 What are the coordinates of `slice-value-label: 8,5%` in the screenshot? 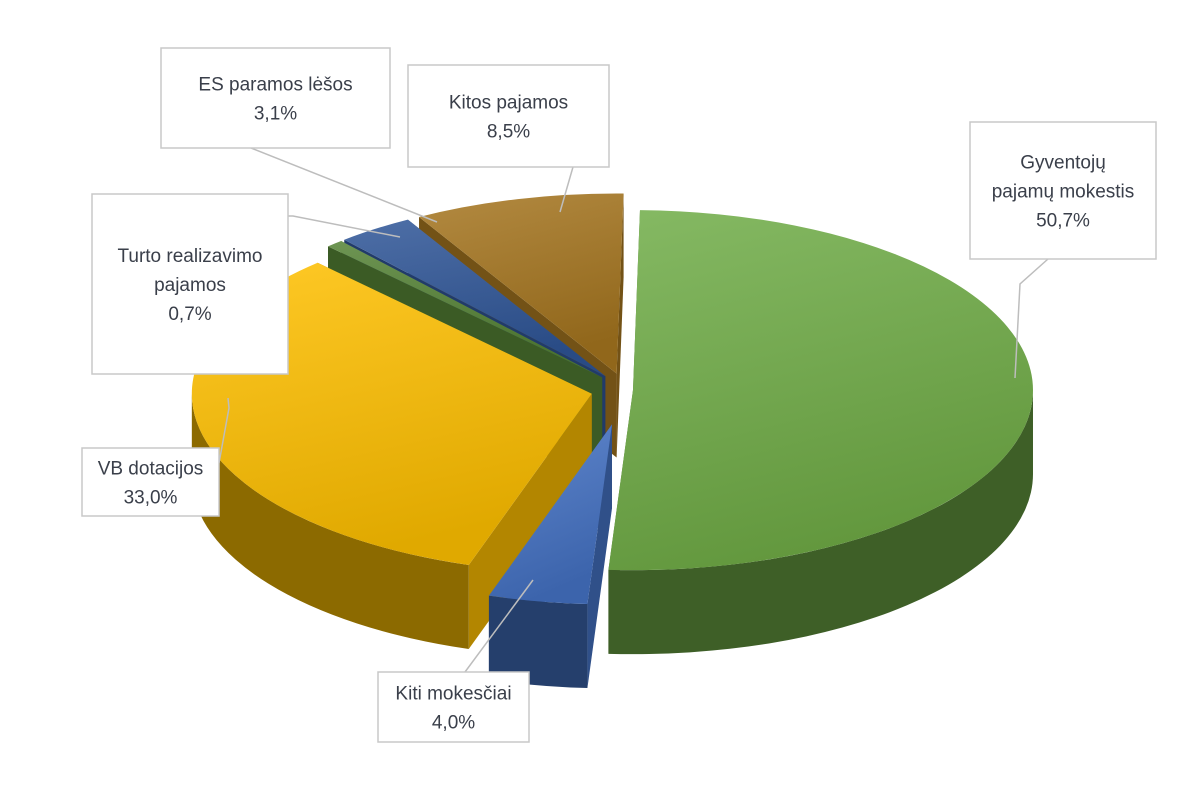 It's located at (508, 132).